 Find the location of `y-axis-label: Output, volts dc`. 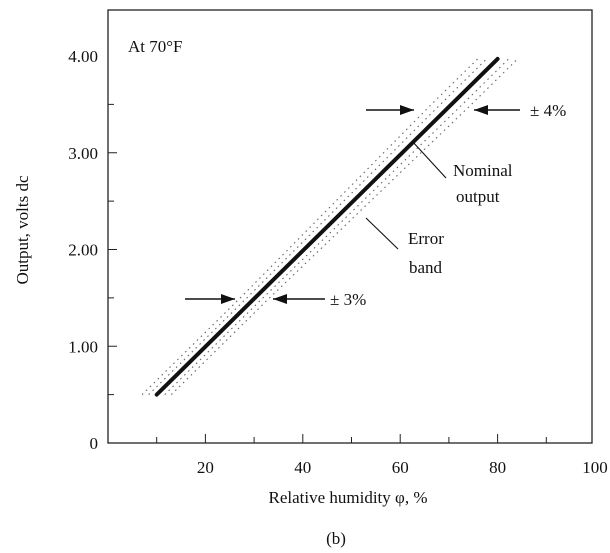

y-axis-label: Output, volts dc is located at coordinates (22, 230).